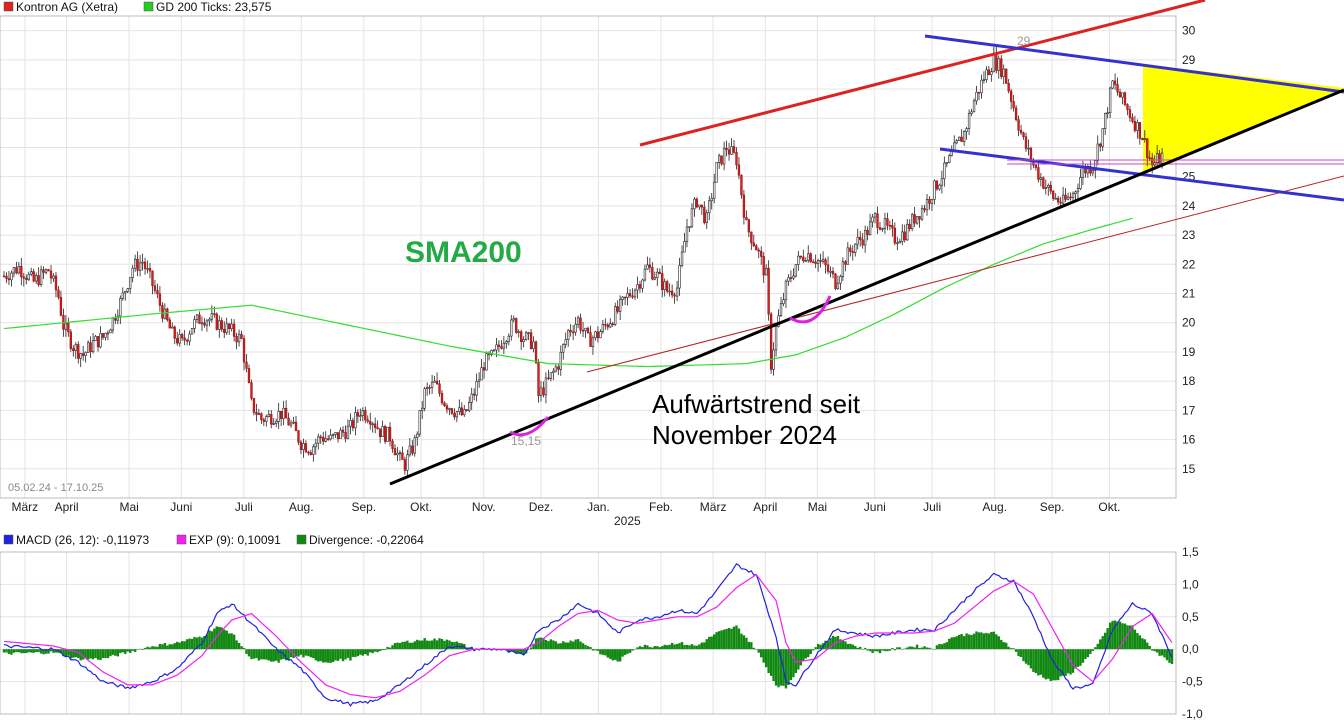 The height and width of the screenshot is (723, 1344). Describe the element at coordinates (1052, 507) in the screenshot. I see `price-x-tick-label: Sep.` at that location.